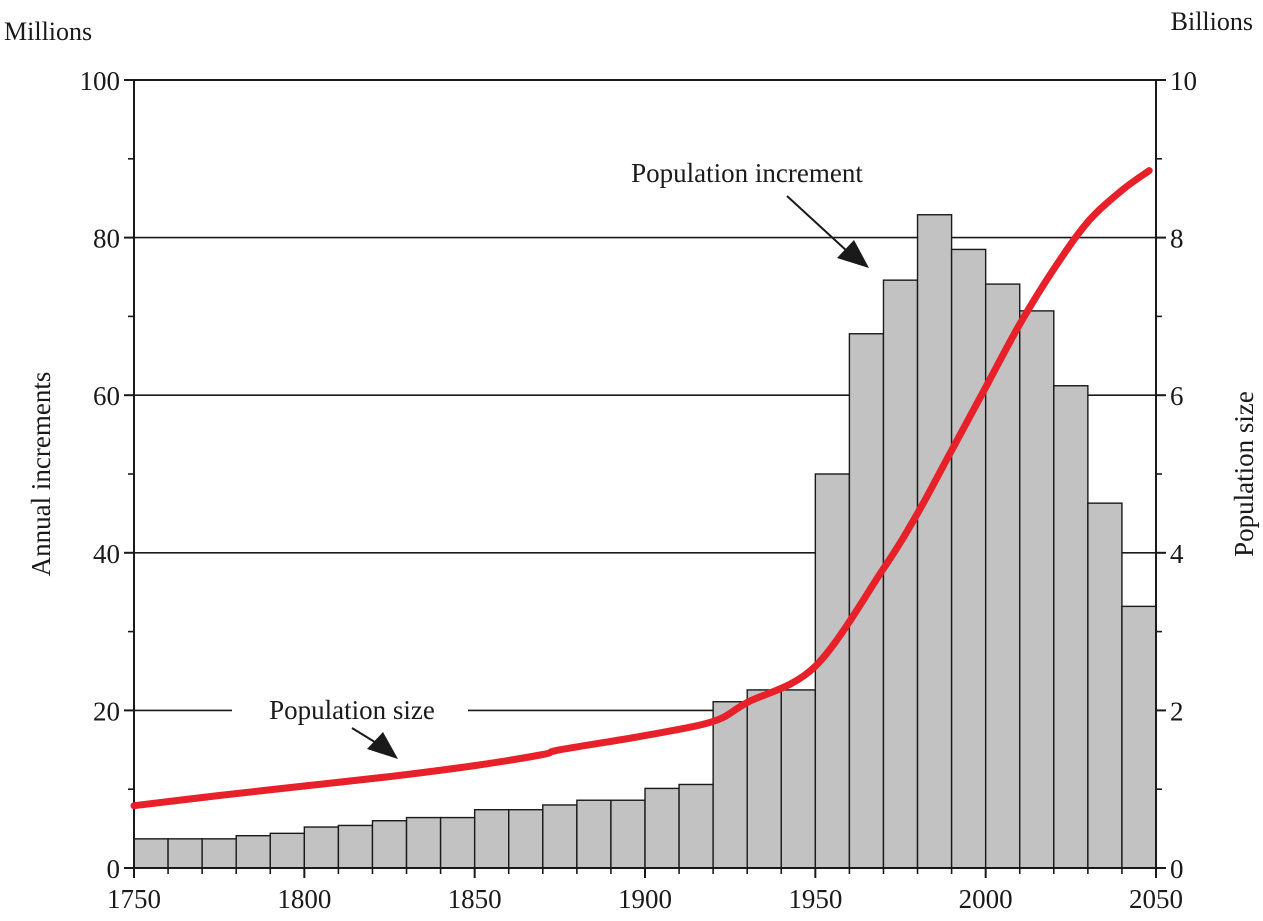  What do you see at coordinates (900, 574) in the screenshot?
I see `bar-1970` at bounding box center [900, 574].